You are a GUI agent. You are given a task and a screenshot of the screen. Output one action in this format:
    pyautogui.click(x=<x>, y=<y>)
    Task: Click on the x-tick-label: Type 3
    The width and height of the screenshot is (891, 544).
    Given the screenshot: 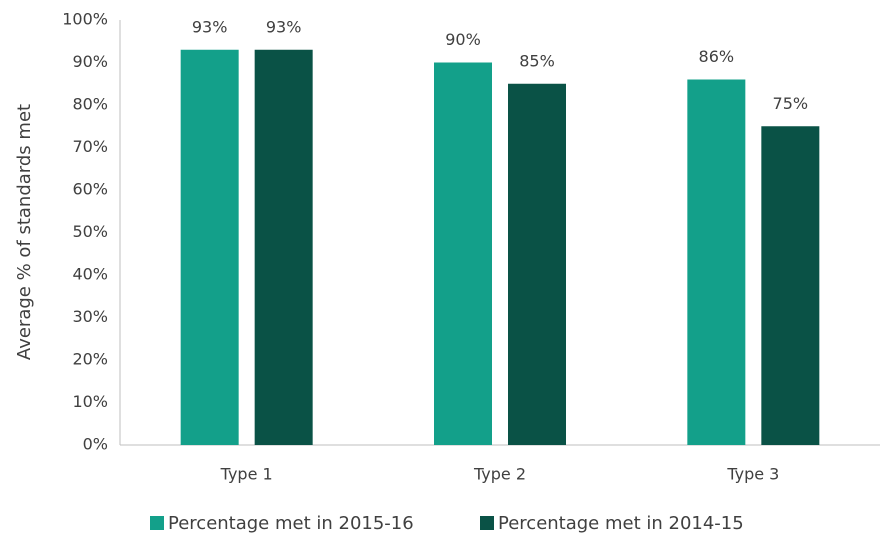 What is the action you would take?
    pyautogui.click(x=752, y=474)
    